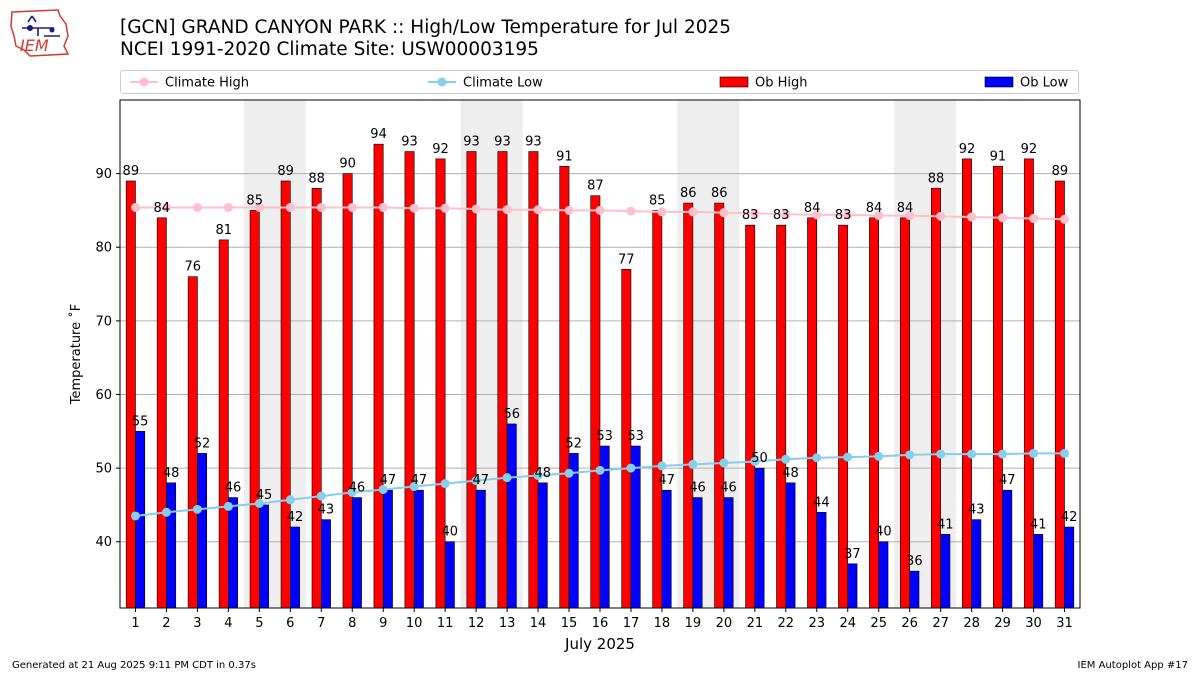 The width and height of the screenshot is (1200, 675). What do you see at coordinates (140, 421) in the screenshot?
I see `ob-low-label: 55` at bounding box center [140, 421].